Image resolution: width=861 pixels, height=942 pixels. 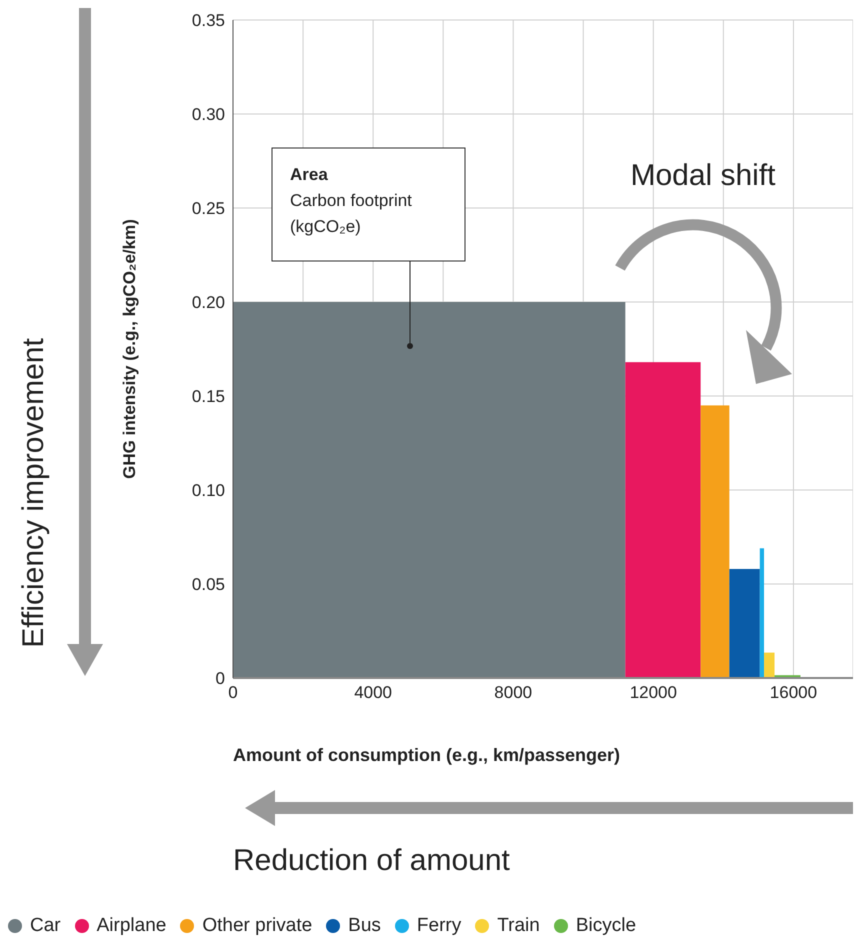 I want to click on y-tick-label: 0.15, so click(x=208, y=396).